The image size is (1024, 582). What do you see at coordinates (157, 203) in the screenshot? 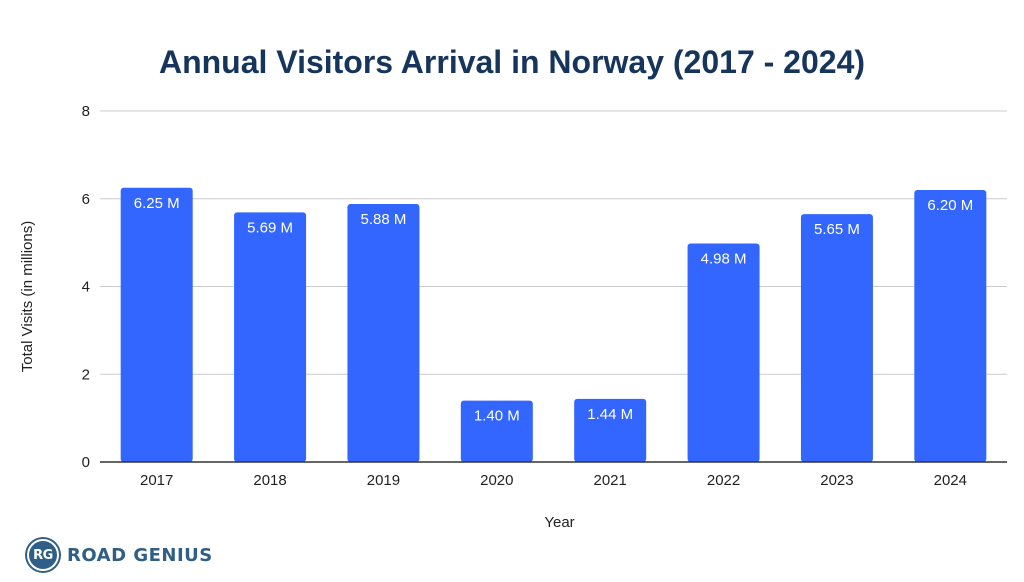
I see `bar-value-label: 6.25 M` at bounding box center [157, 203].